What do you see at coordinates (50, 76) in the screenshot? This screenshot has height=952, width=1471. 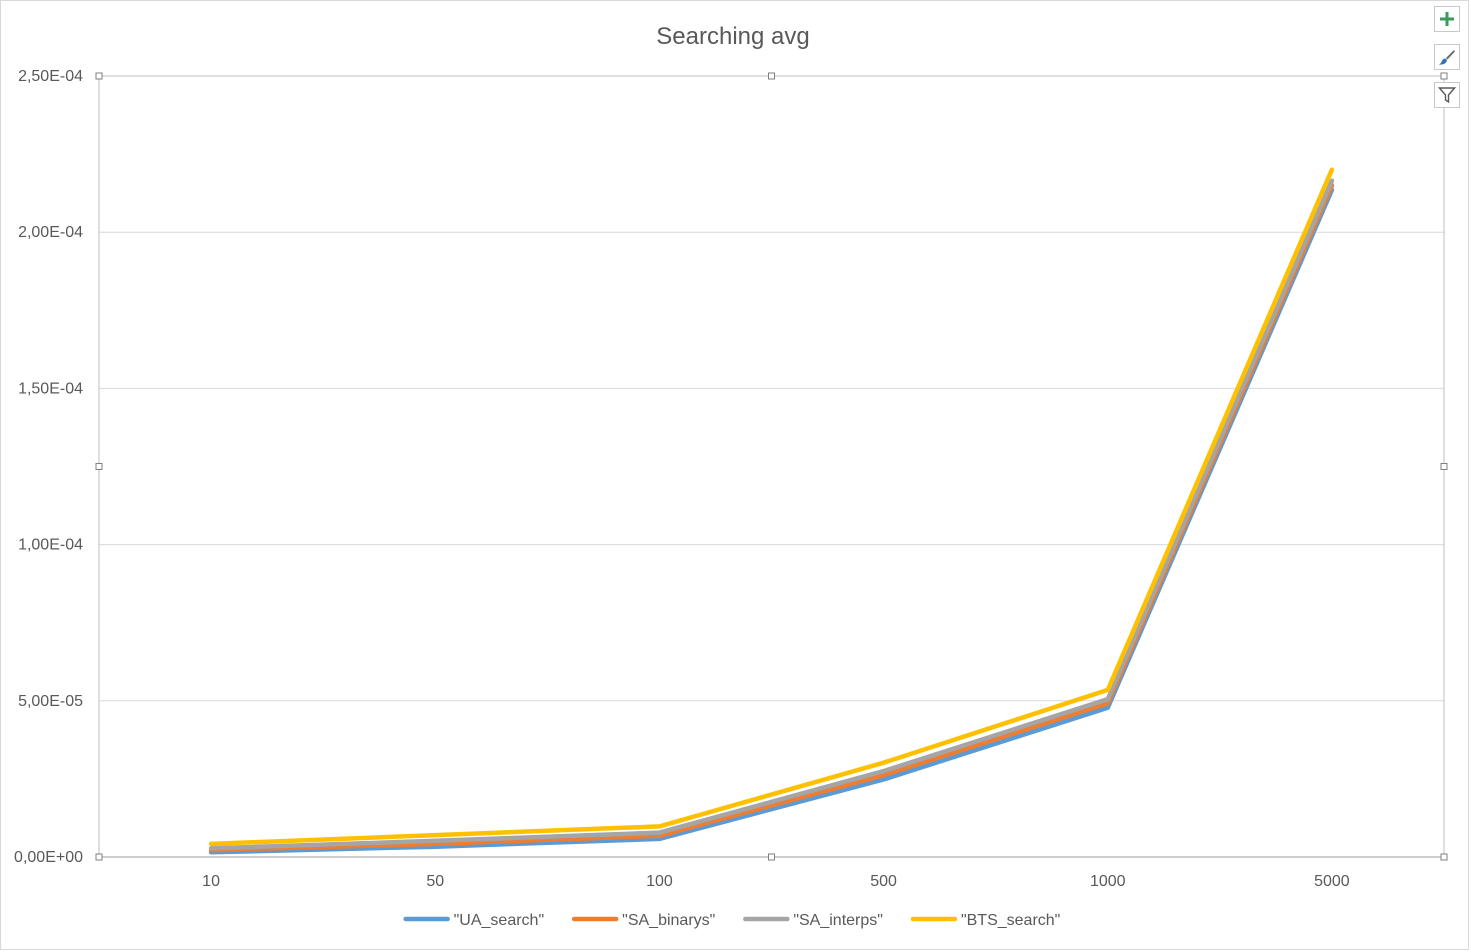 I see `y-tick-label: 2,50E-04` at bounding box center [50, 76].